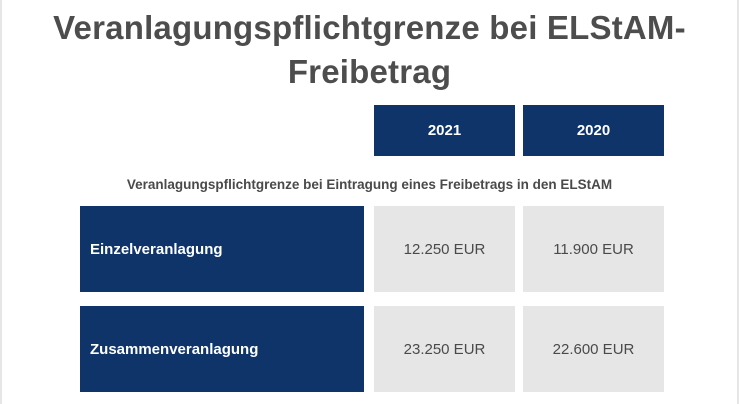 The height and width of the screenshot is (404, 739). What do you see at coordinates (593, 249) in the screenshot?
I see `cell-einzel-2020: 11.900 EUR` at bounding box center [593, 249].